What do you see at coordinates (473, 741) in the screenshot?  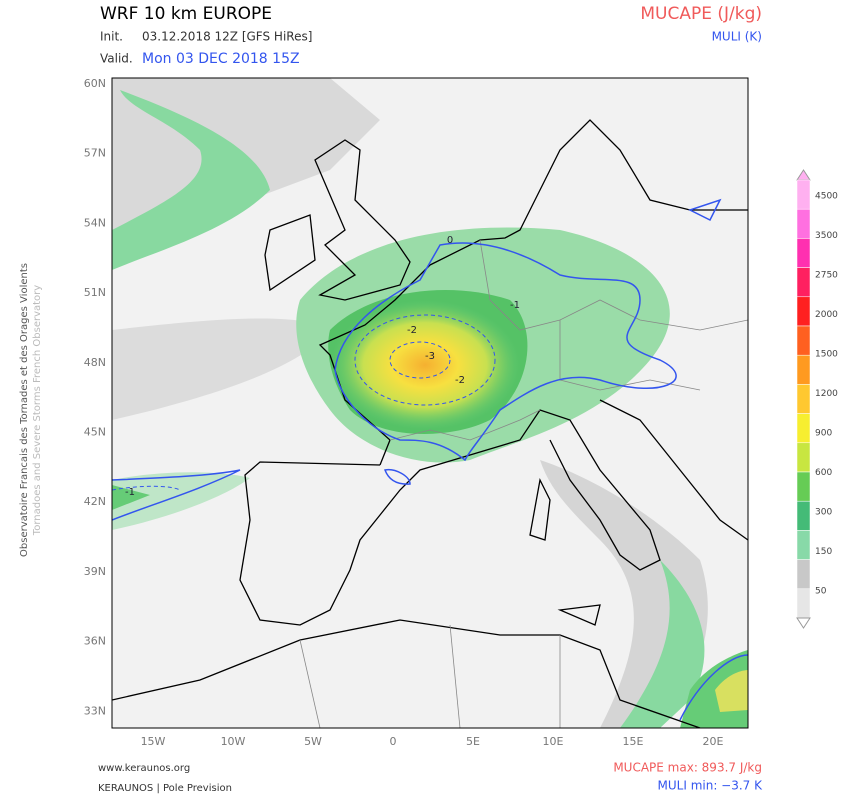 I see `lon-label: 5E` at bounding box center [473, 741].